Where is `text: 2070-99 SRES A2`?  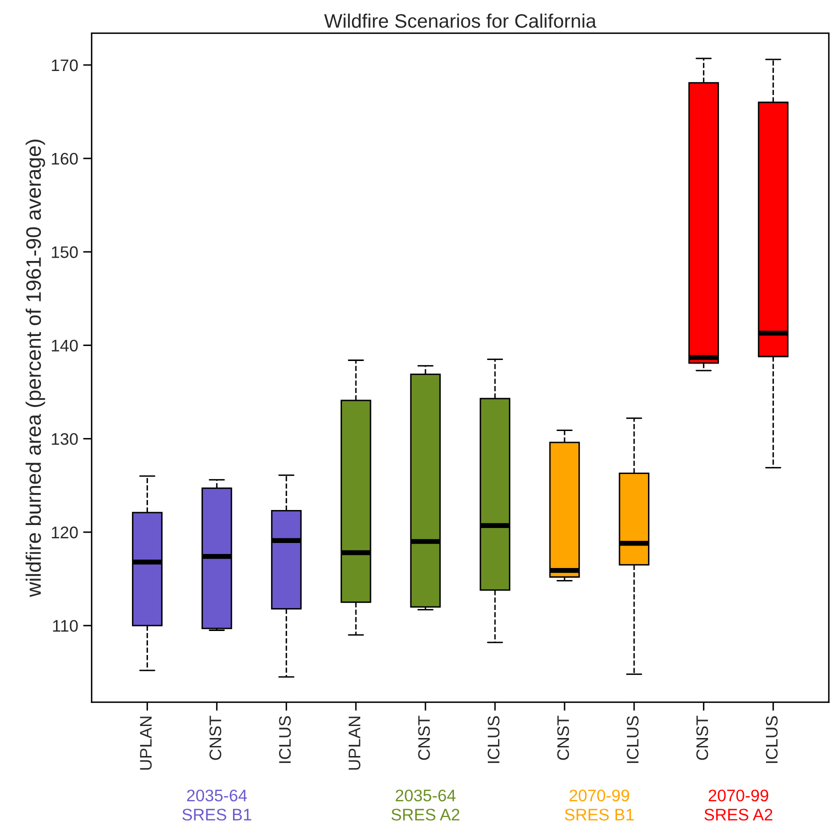 text: 2070-99 SRES A2 is located at coordinates (738, 805).